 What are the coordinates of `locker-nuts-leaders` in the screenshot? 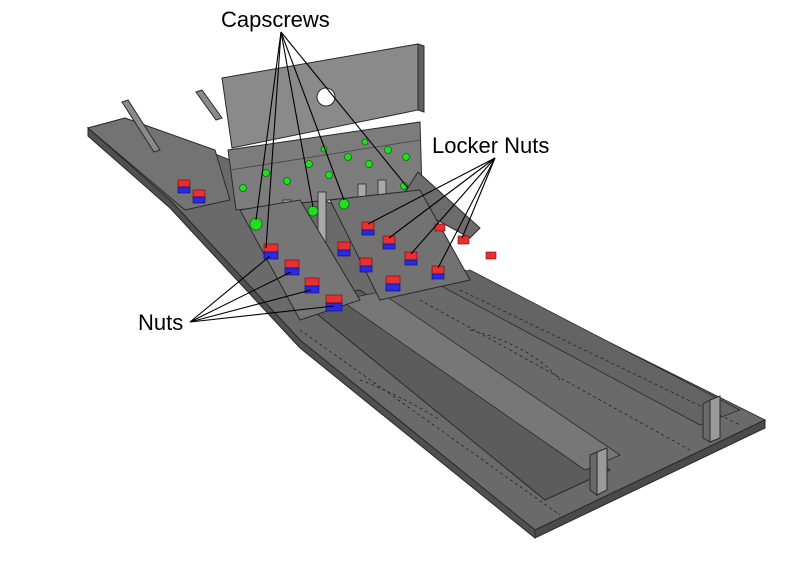 It's located at (431, 213).